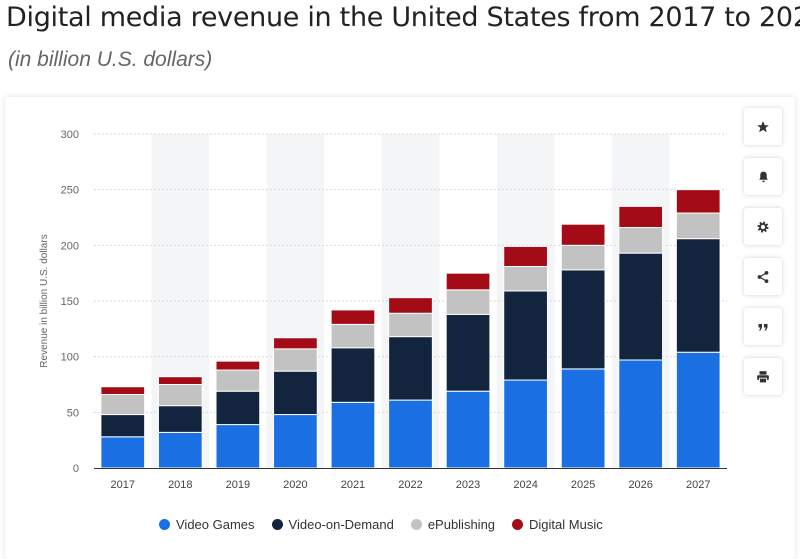  Describe the element at coordinates (70, 358) in the screenshot. I see `y-tick-label: 100` at that location.